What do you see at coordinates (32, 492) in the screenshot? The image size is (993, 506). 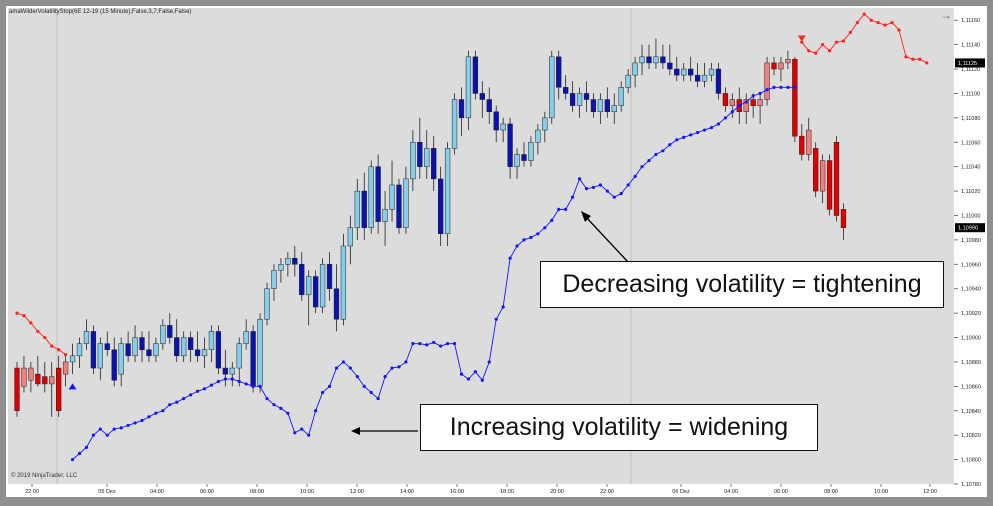 I see `x-tick-label: 22:00` at bounding box center [32, 492].